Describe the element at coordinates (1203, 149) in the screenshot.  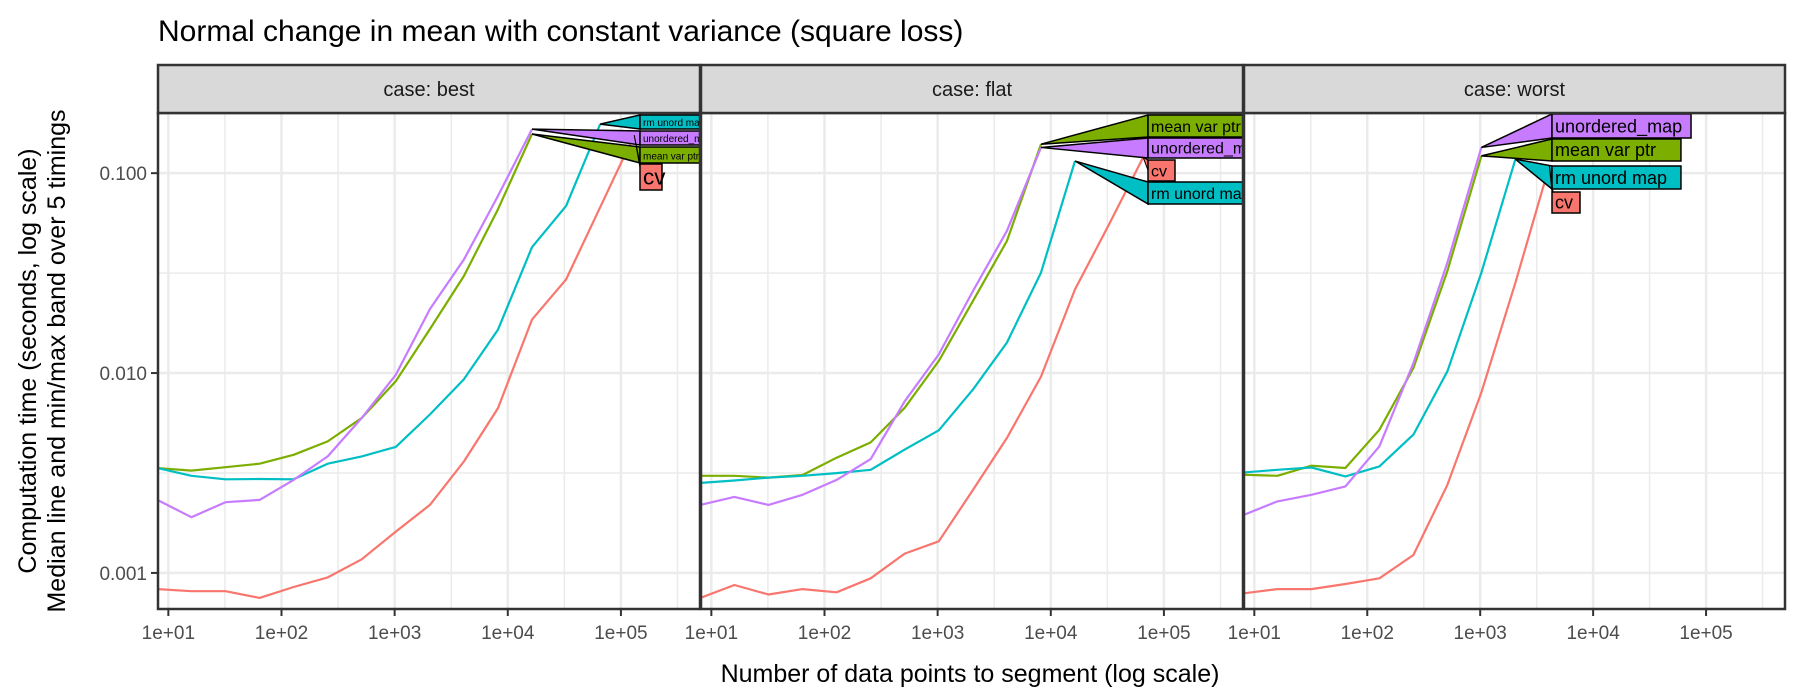
I see `label-text: unordered_ma` at that location.